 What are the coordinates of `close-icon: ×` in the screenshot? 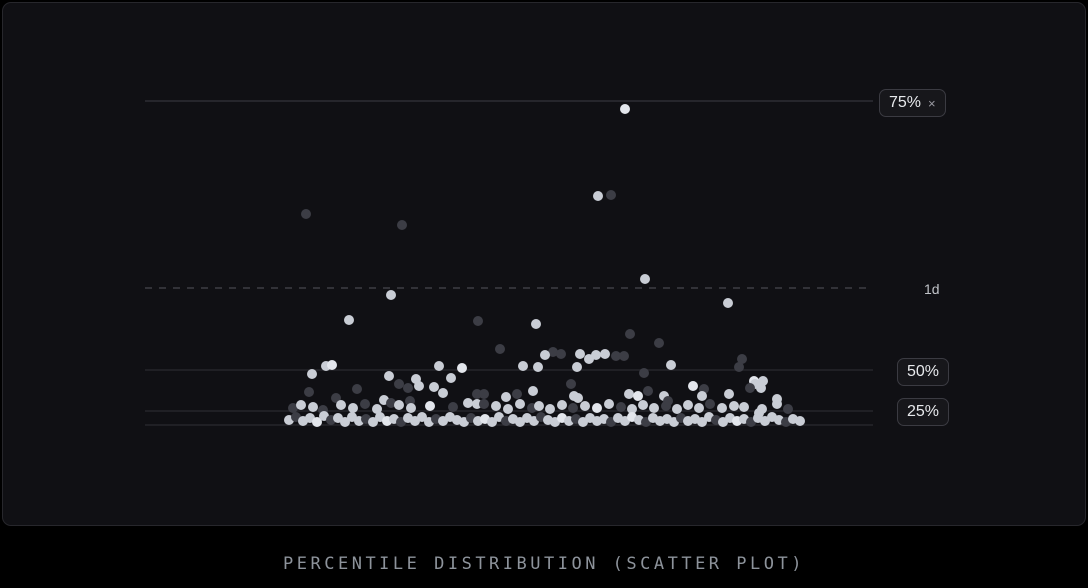 It's located at (932, 103).